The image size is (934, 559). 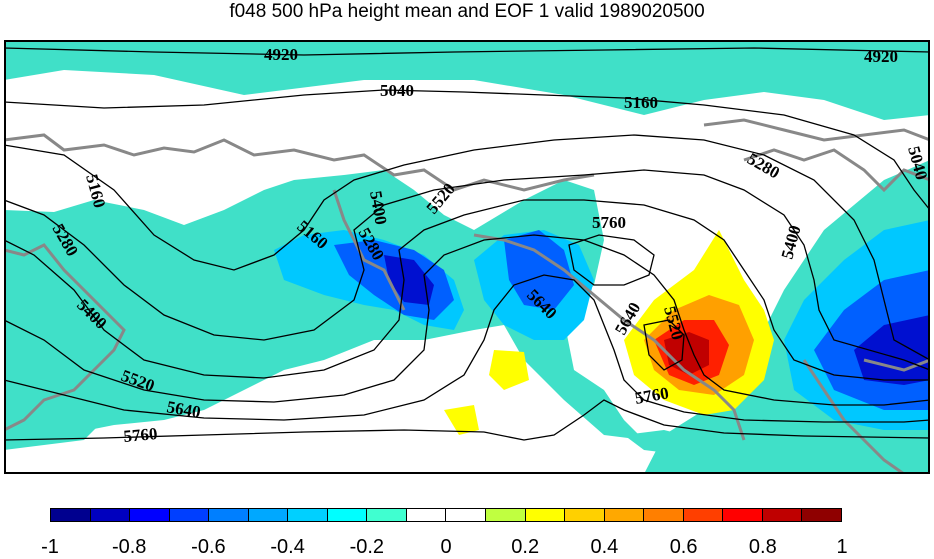 I want to click on coastline-islands, so click(x=836, y=170).